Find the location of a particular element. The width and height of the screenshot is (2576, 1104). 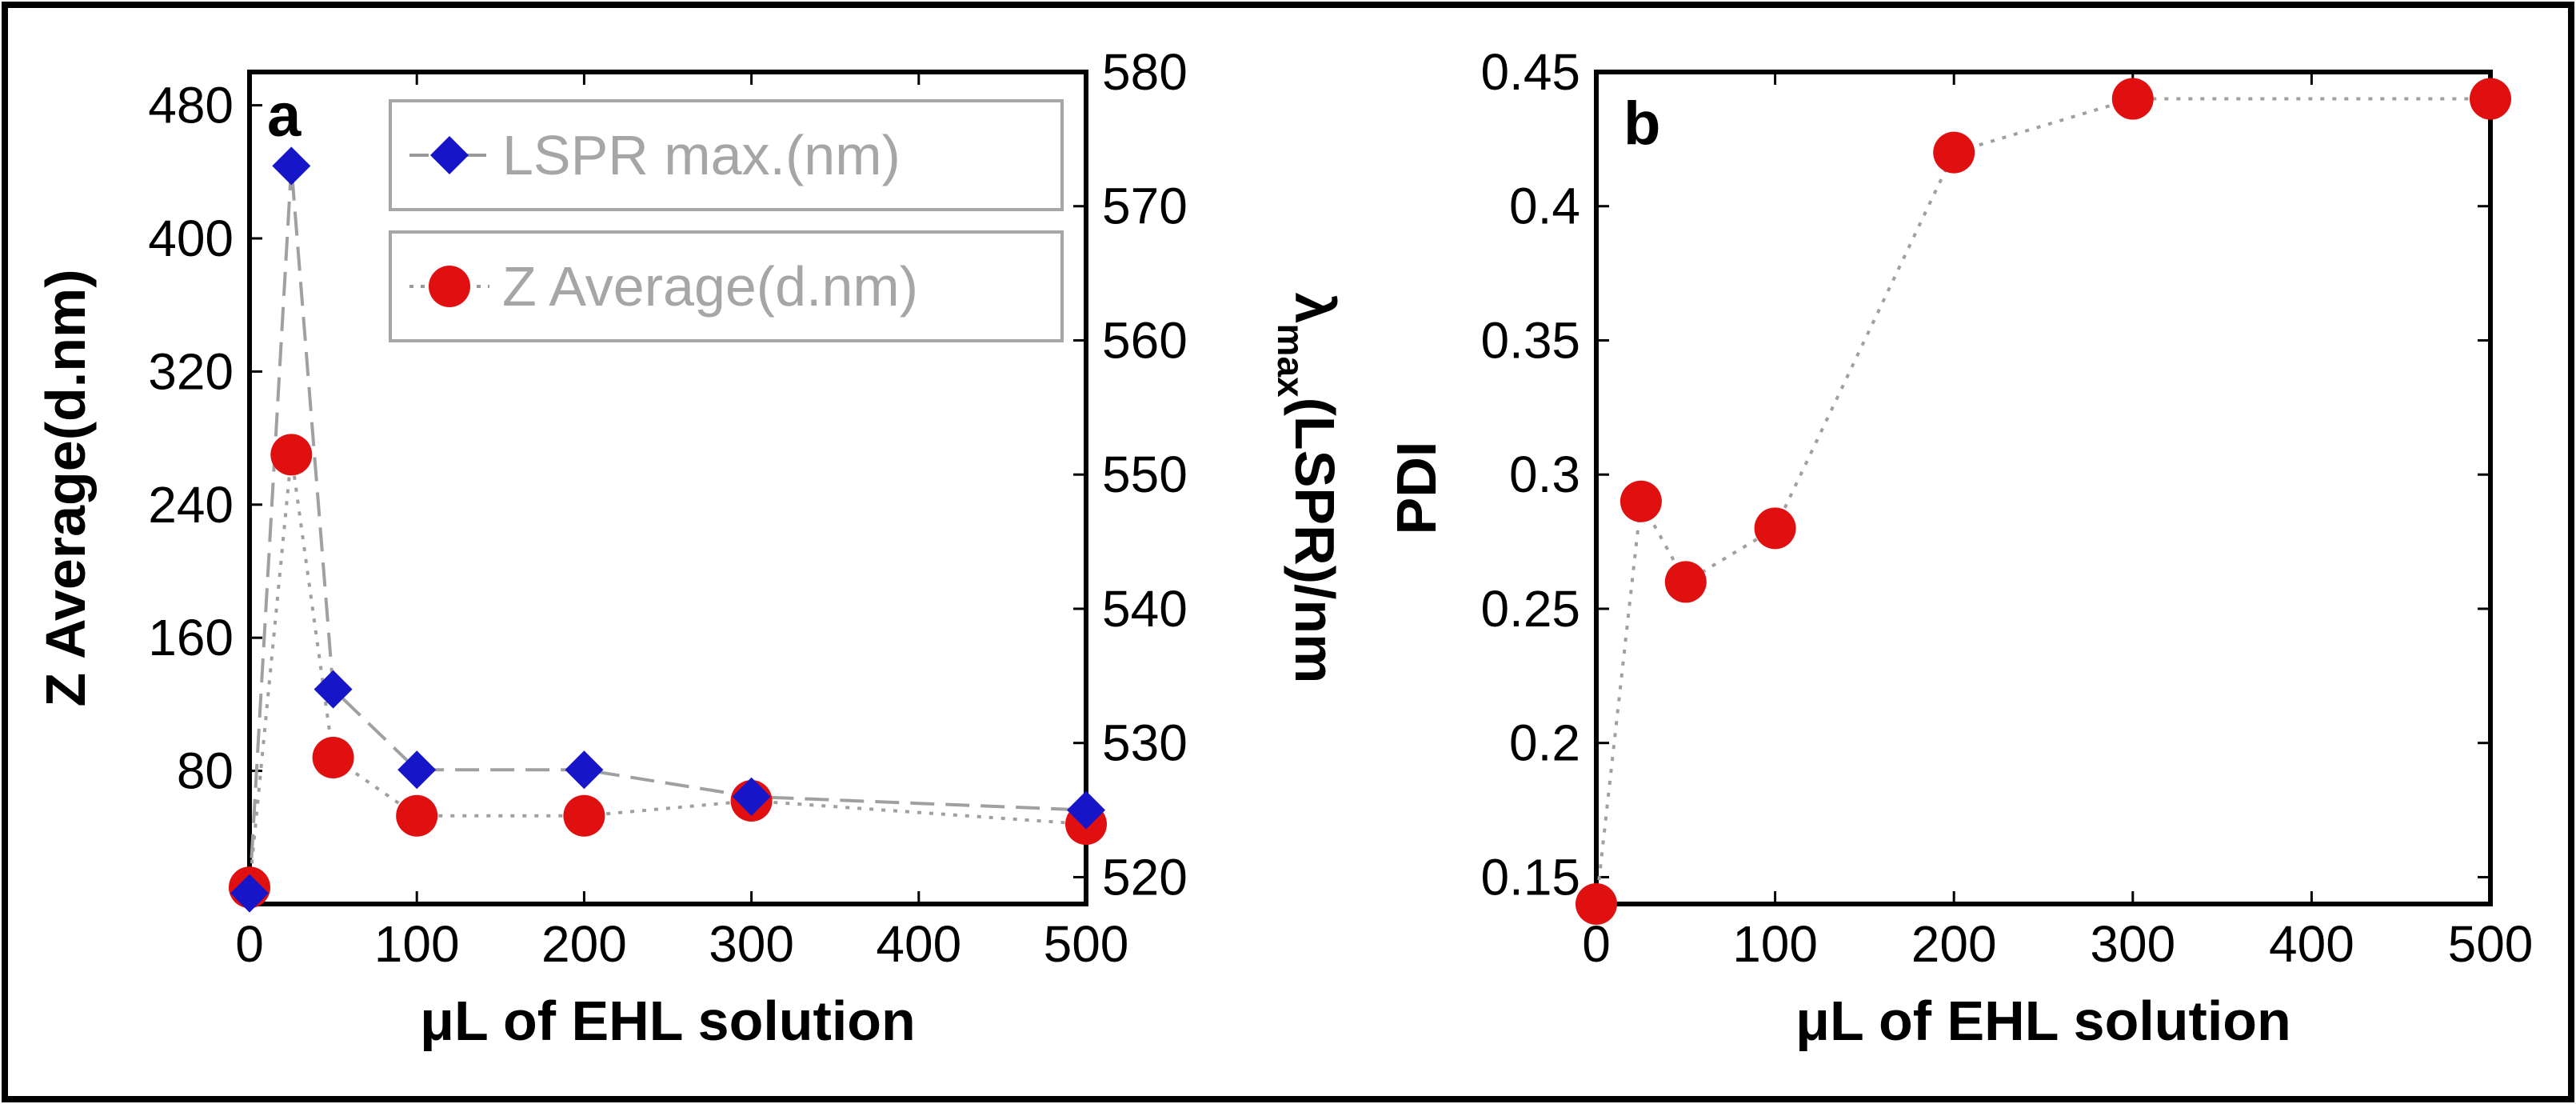

legend-box-zavg is located at coordinates (726, 286).